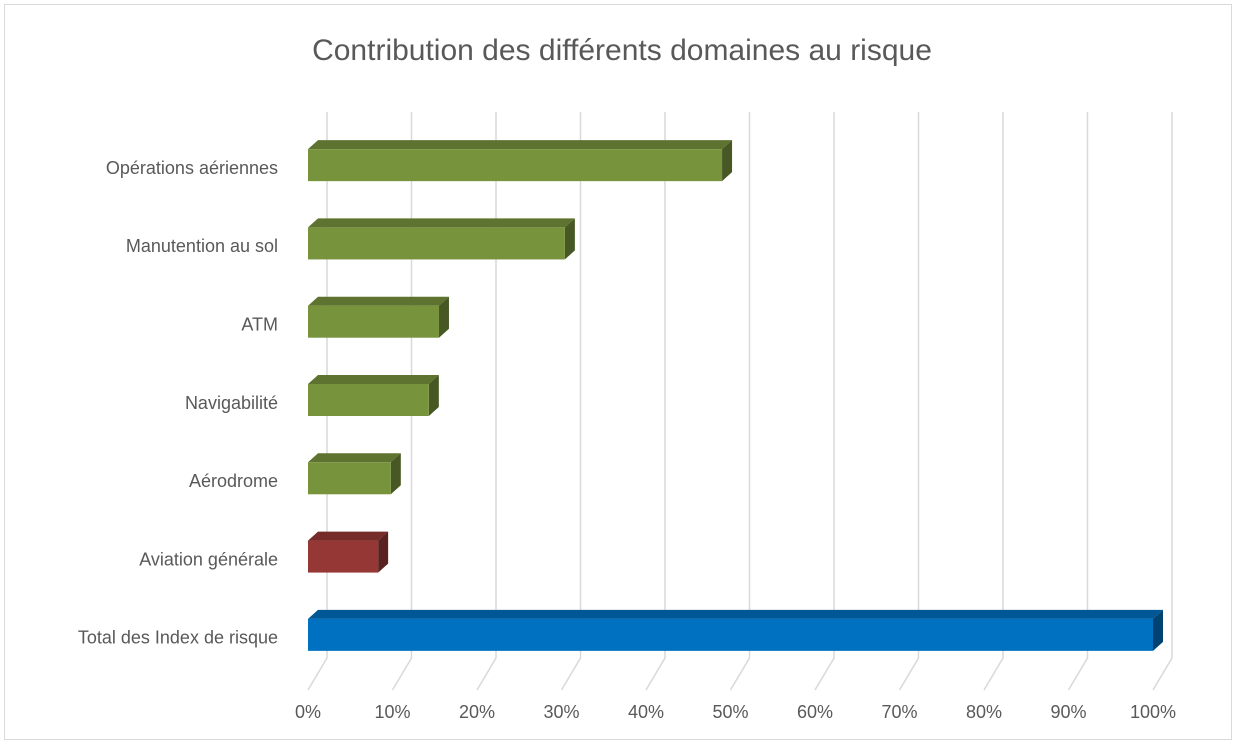 The image size is (1236, 744). I want to click on x-tick-label: 50%, so click(730, 712).